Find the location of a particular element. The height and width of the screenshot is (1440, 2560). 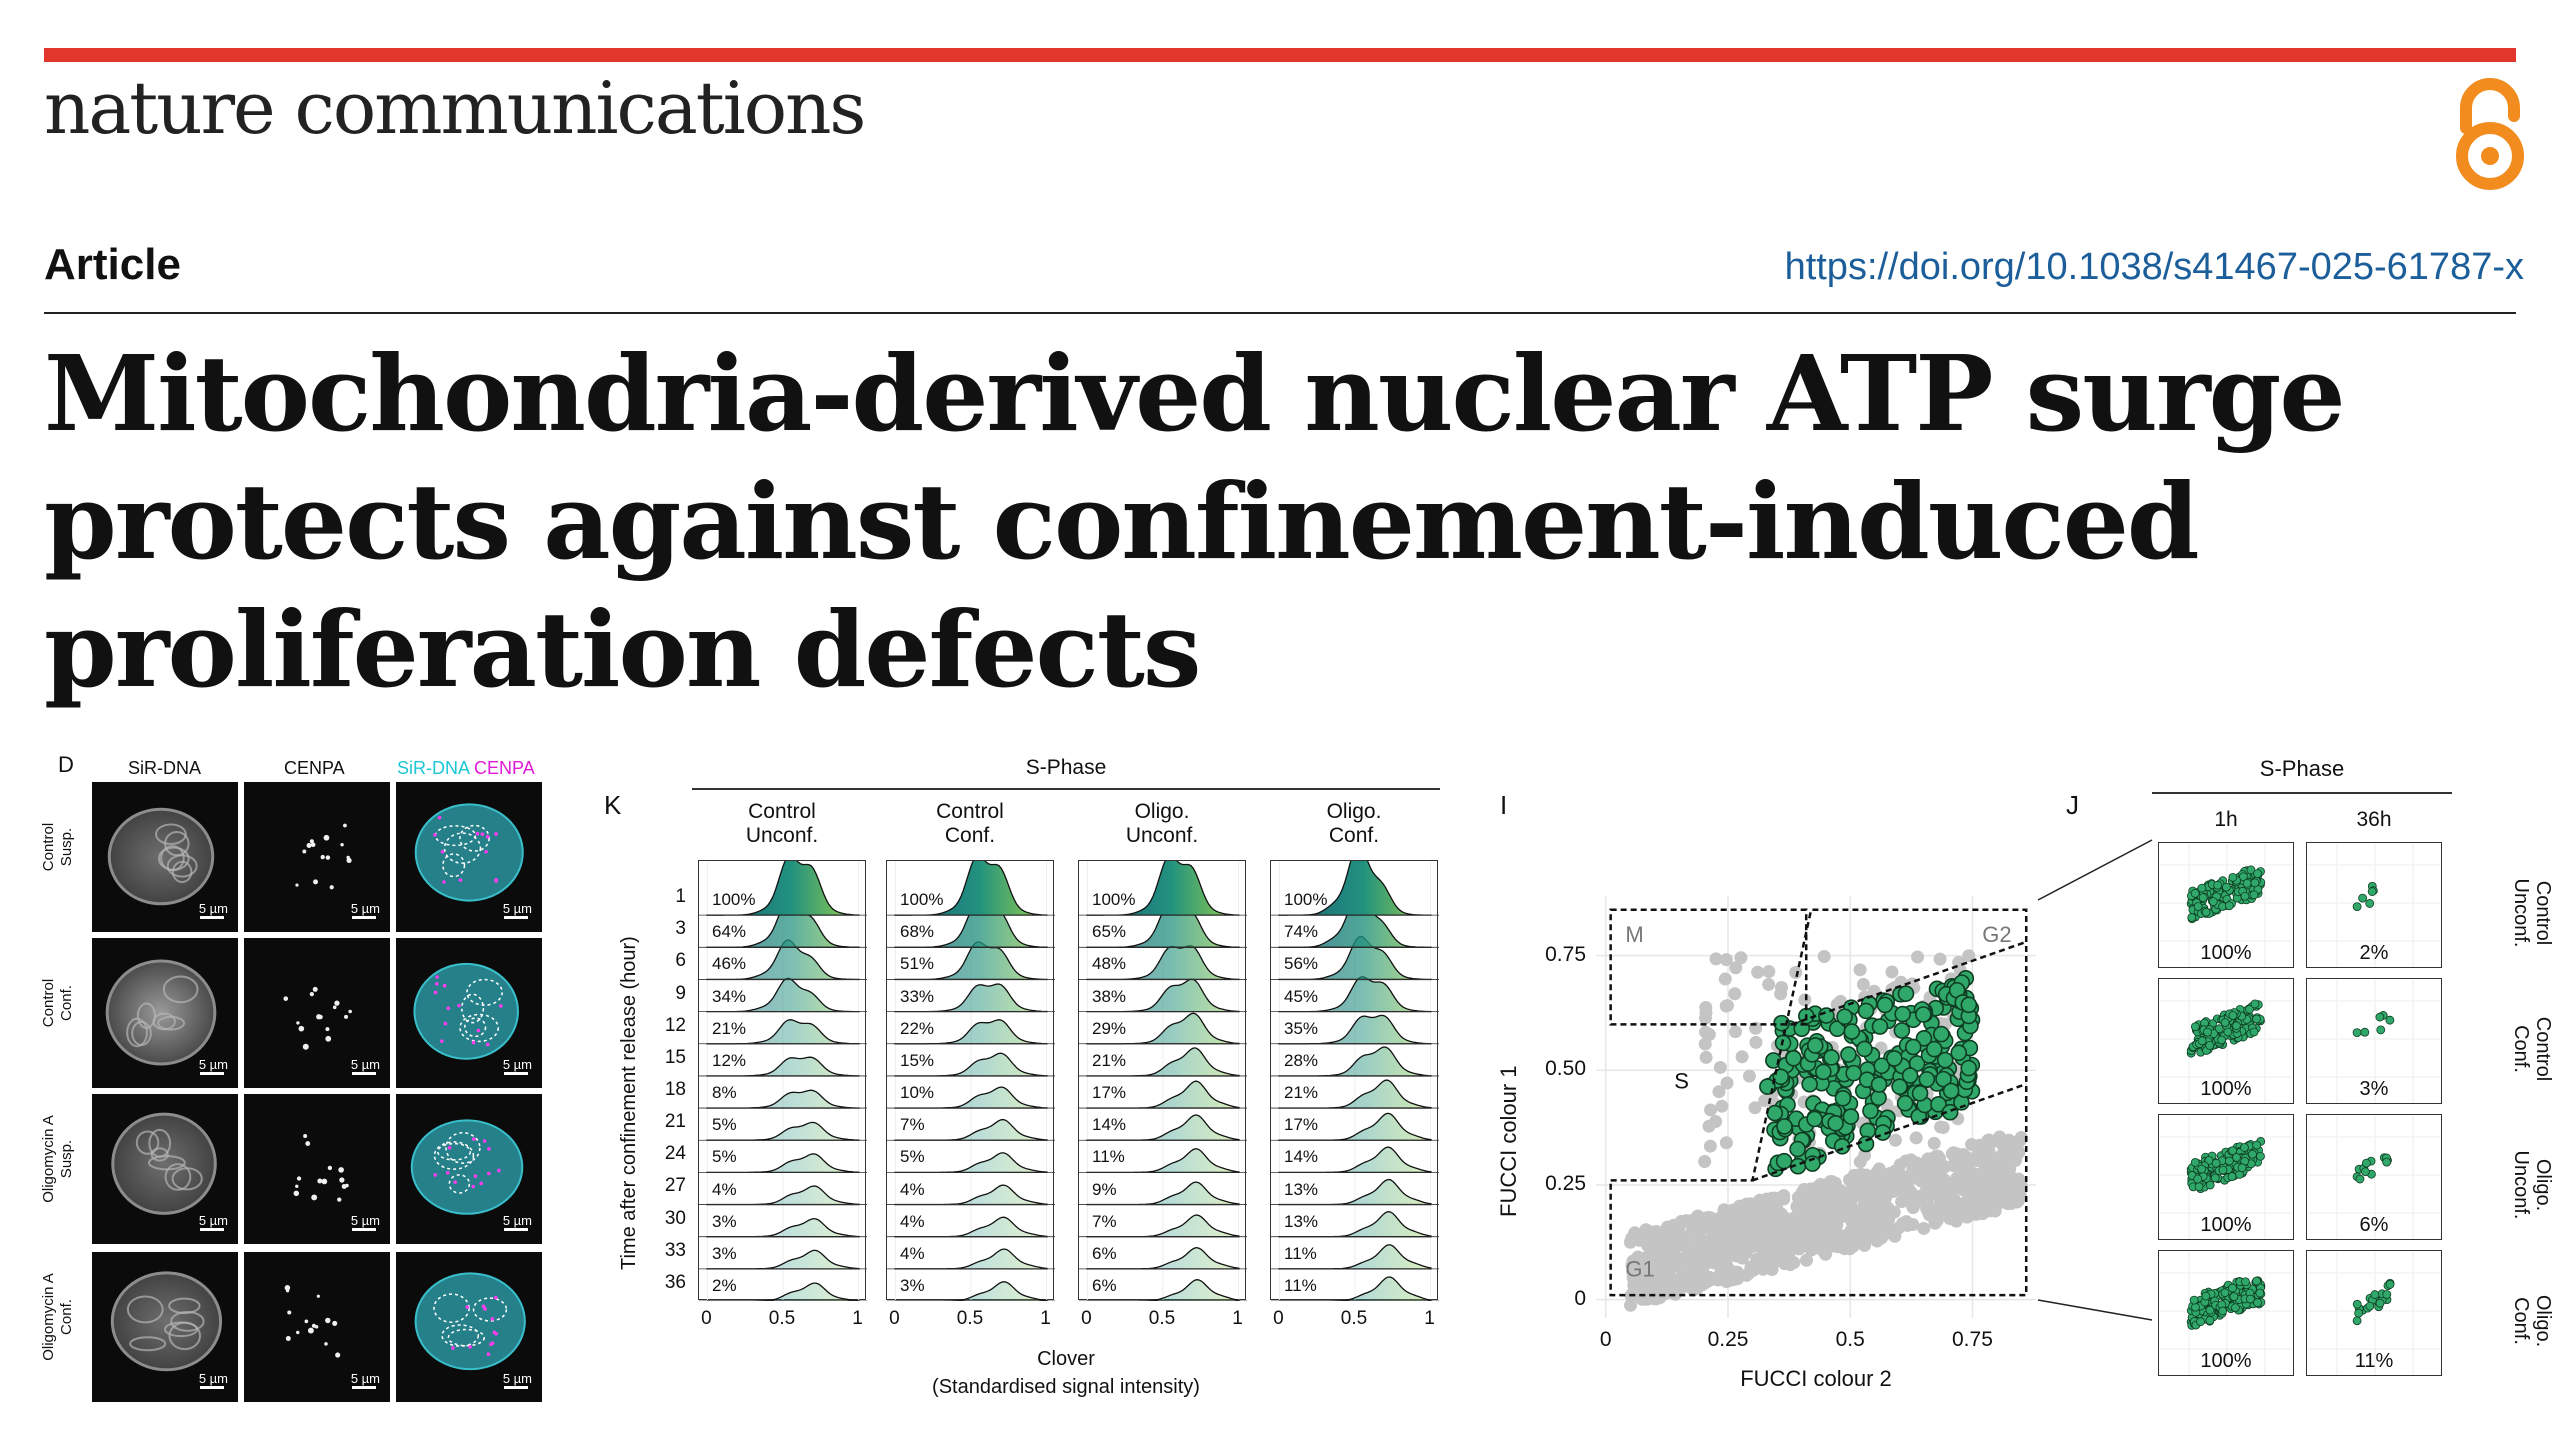

panel-k-percentage: 51% is located at coordinates (917, 964).